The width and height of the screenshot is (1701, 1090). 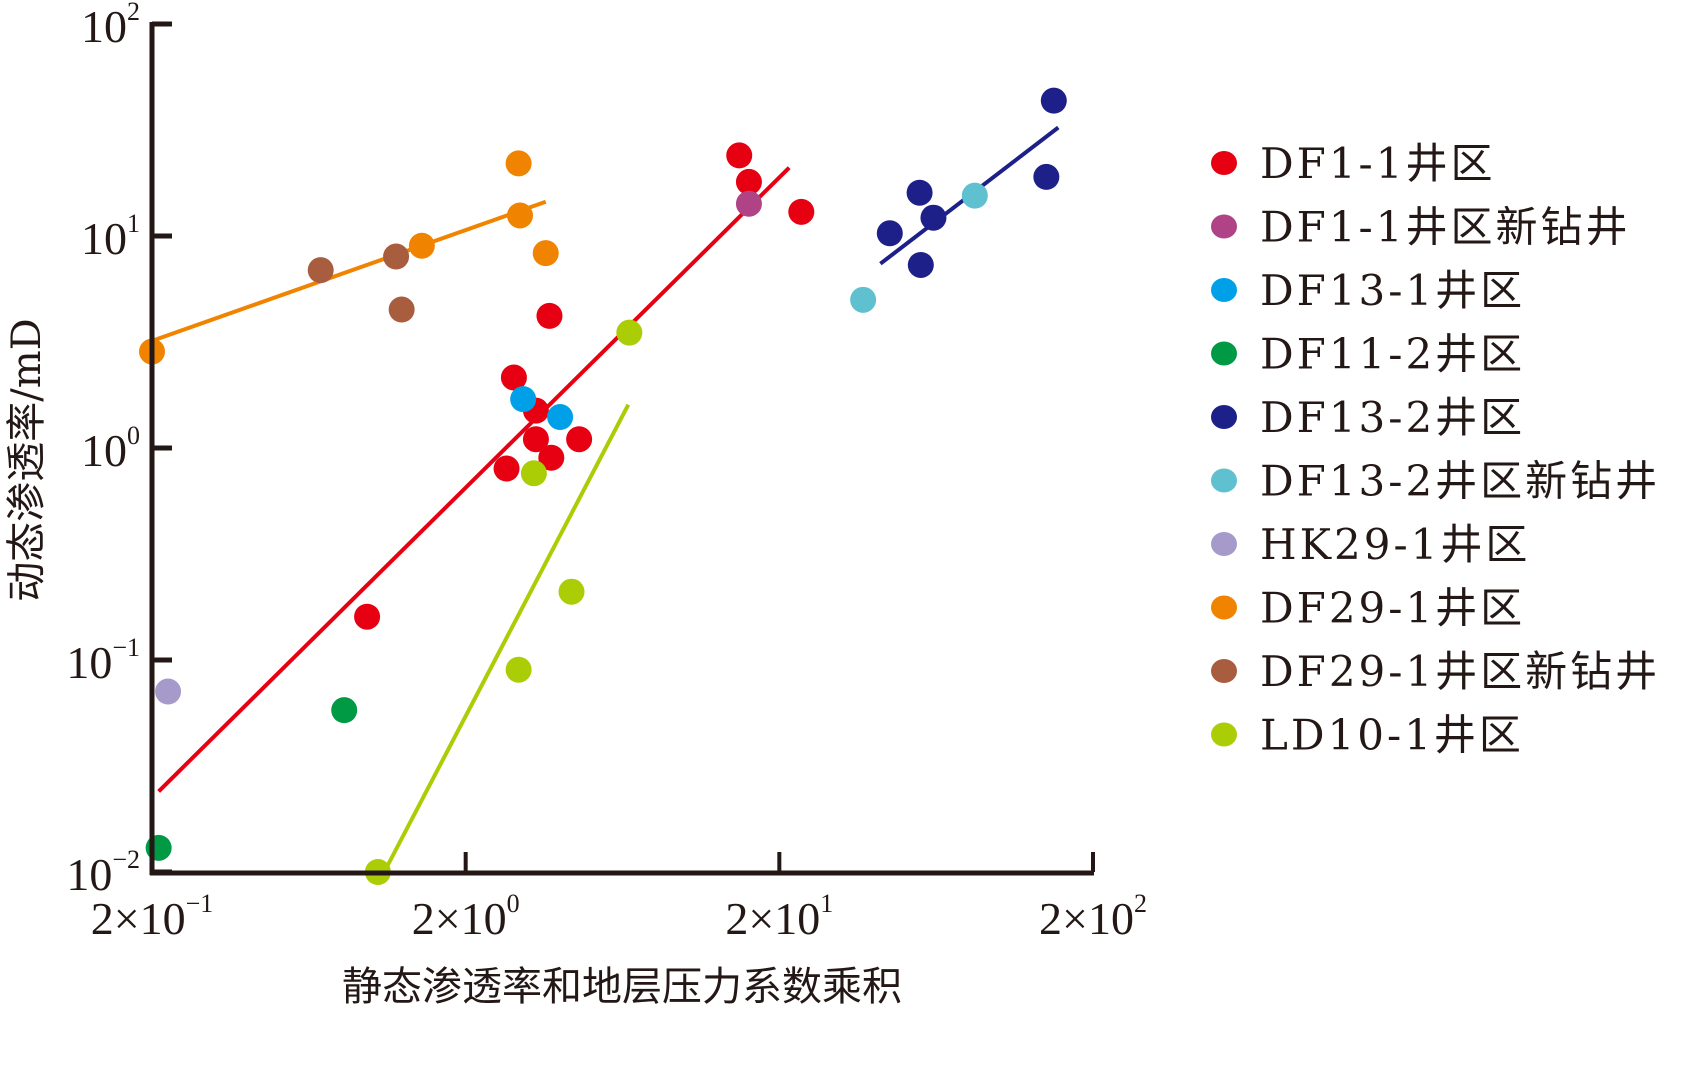 What do you see at coordinates (133, 435) in the screenshot?
I see `y-tick-exponent: 0` at bounding box center [133, 435].